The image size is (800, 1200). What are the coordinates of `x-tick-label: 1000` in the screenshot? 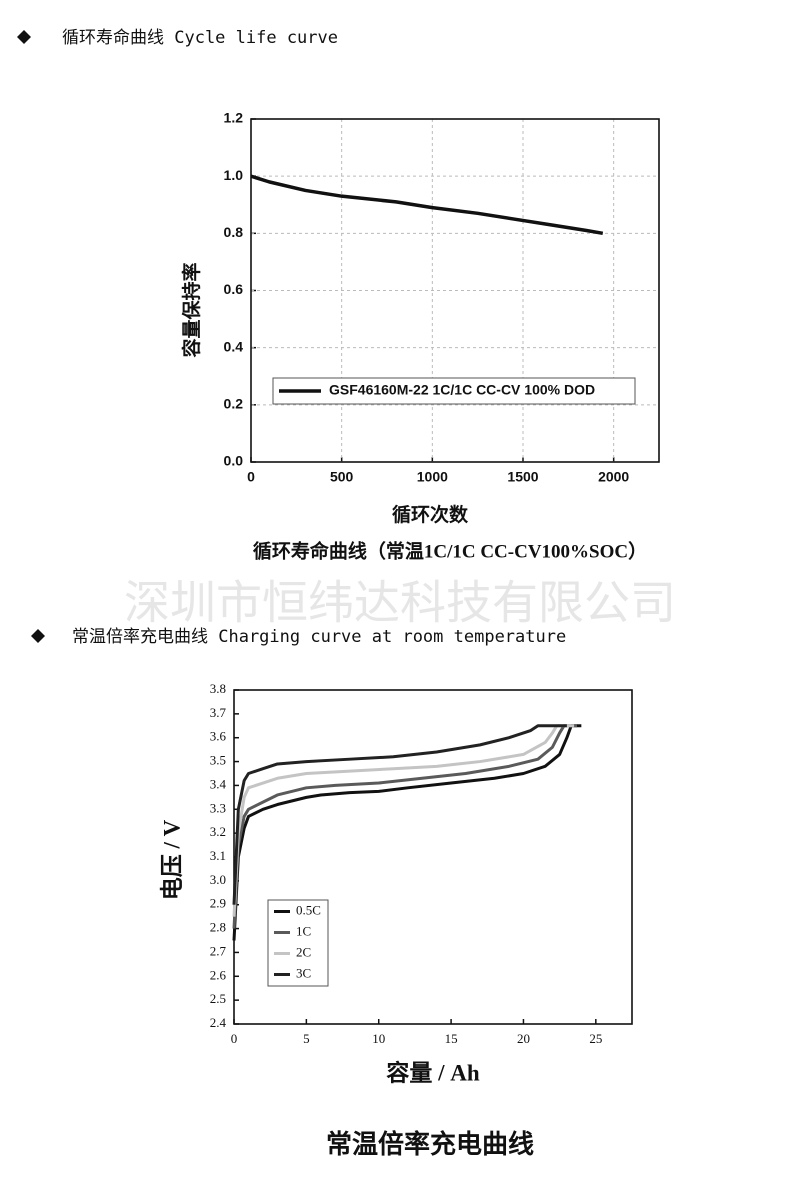 It's located at (432, 477).